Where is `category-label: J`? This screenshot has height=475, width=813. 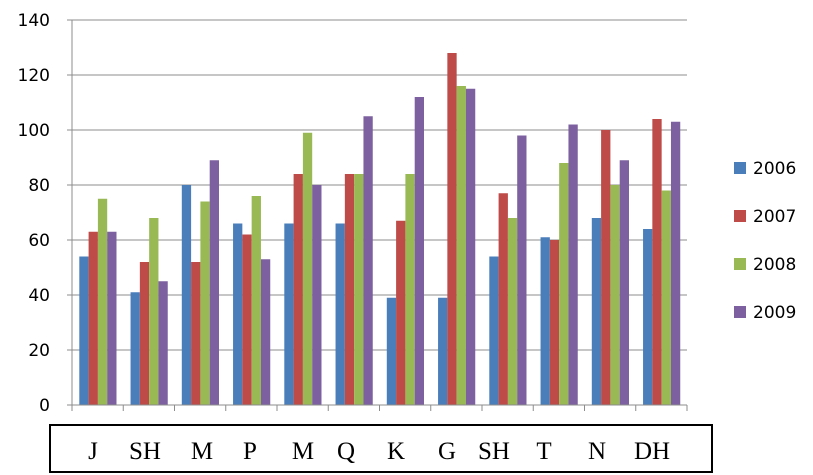 category-label: J is located at coordinates (93, 451).